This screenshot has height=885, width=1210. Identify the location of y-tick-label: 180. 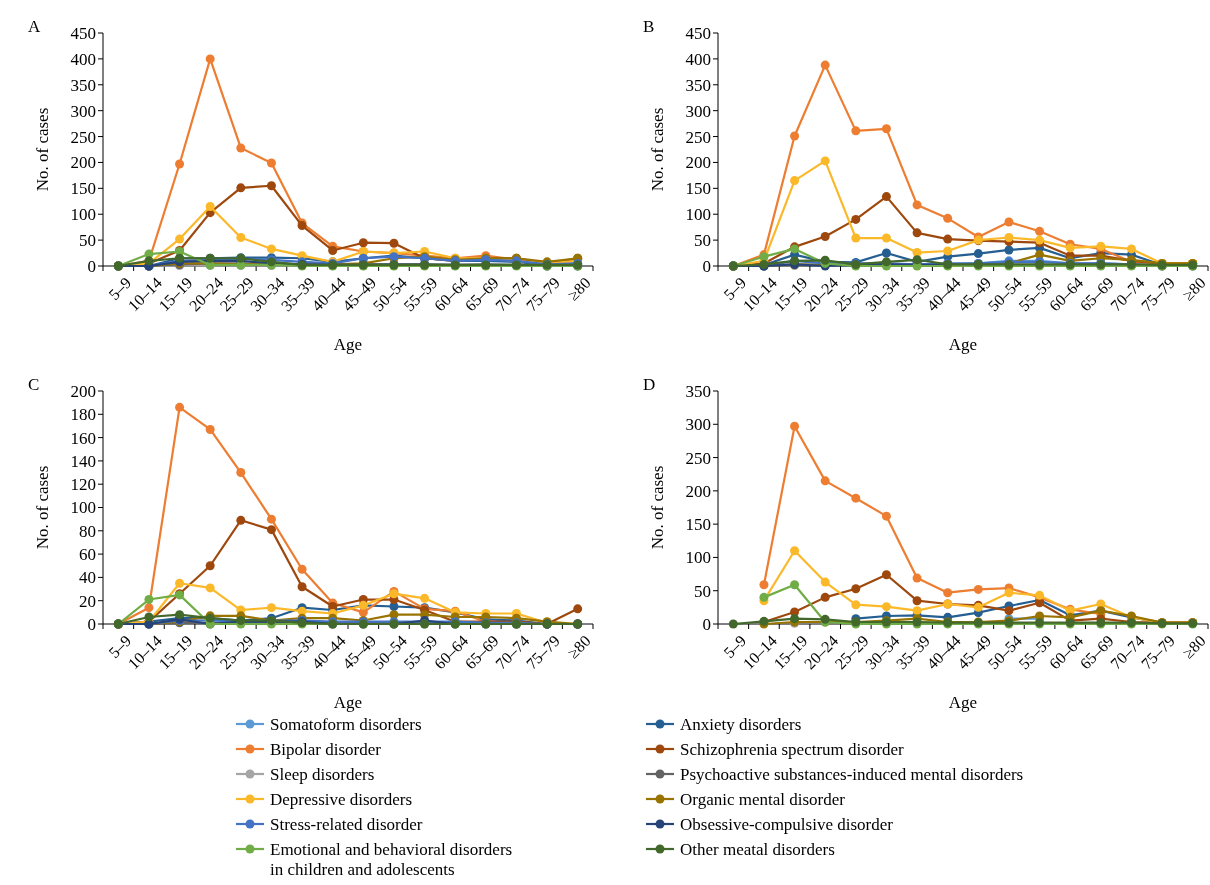
(83, 415).